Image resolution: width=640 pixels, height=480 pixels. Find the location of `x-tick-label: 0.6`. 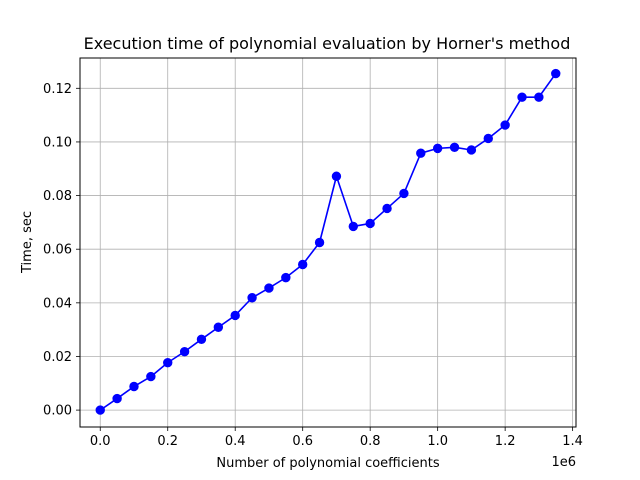

x-tick-label: 0.6 is located at coordinates (302, 441).